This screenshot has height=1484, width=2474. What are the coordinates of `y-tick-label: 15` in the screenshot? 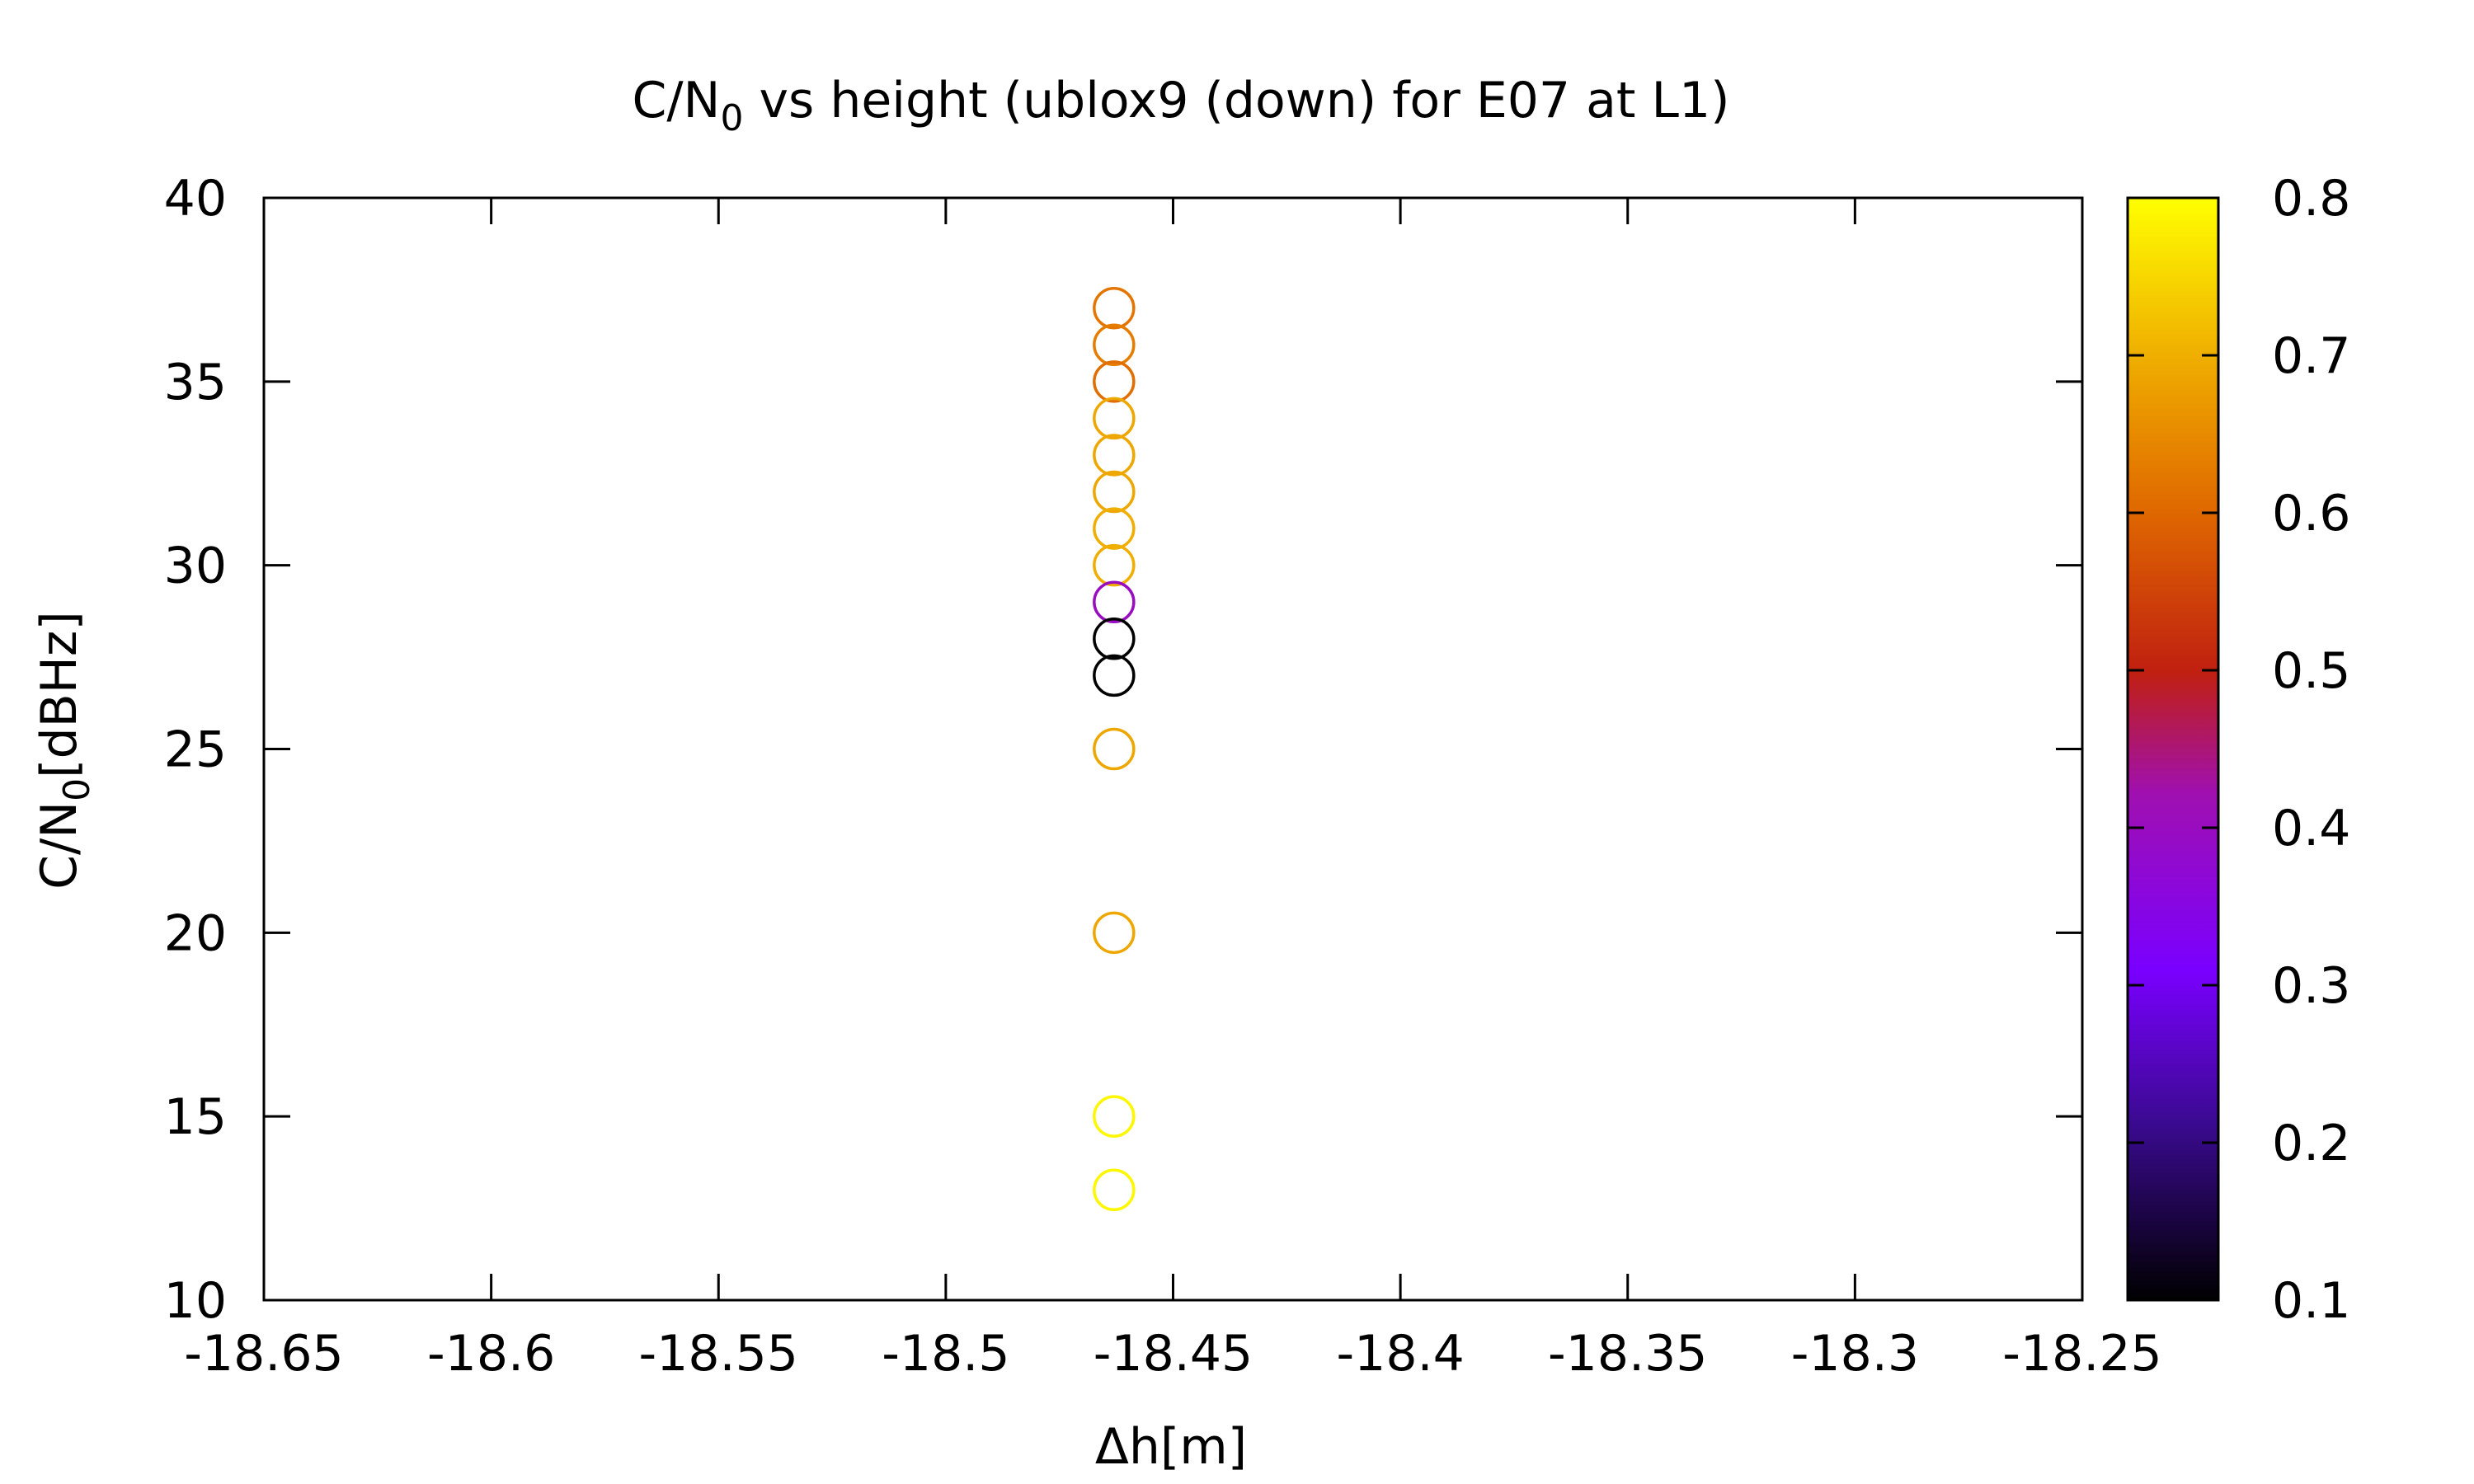 It's located at (195, 1117).